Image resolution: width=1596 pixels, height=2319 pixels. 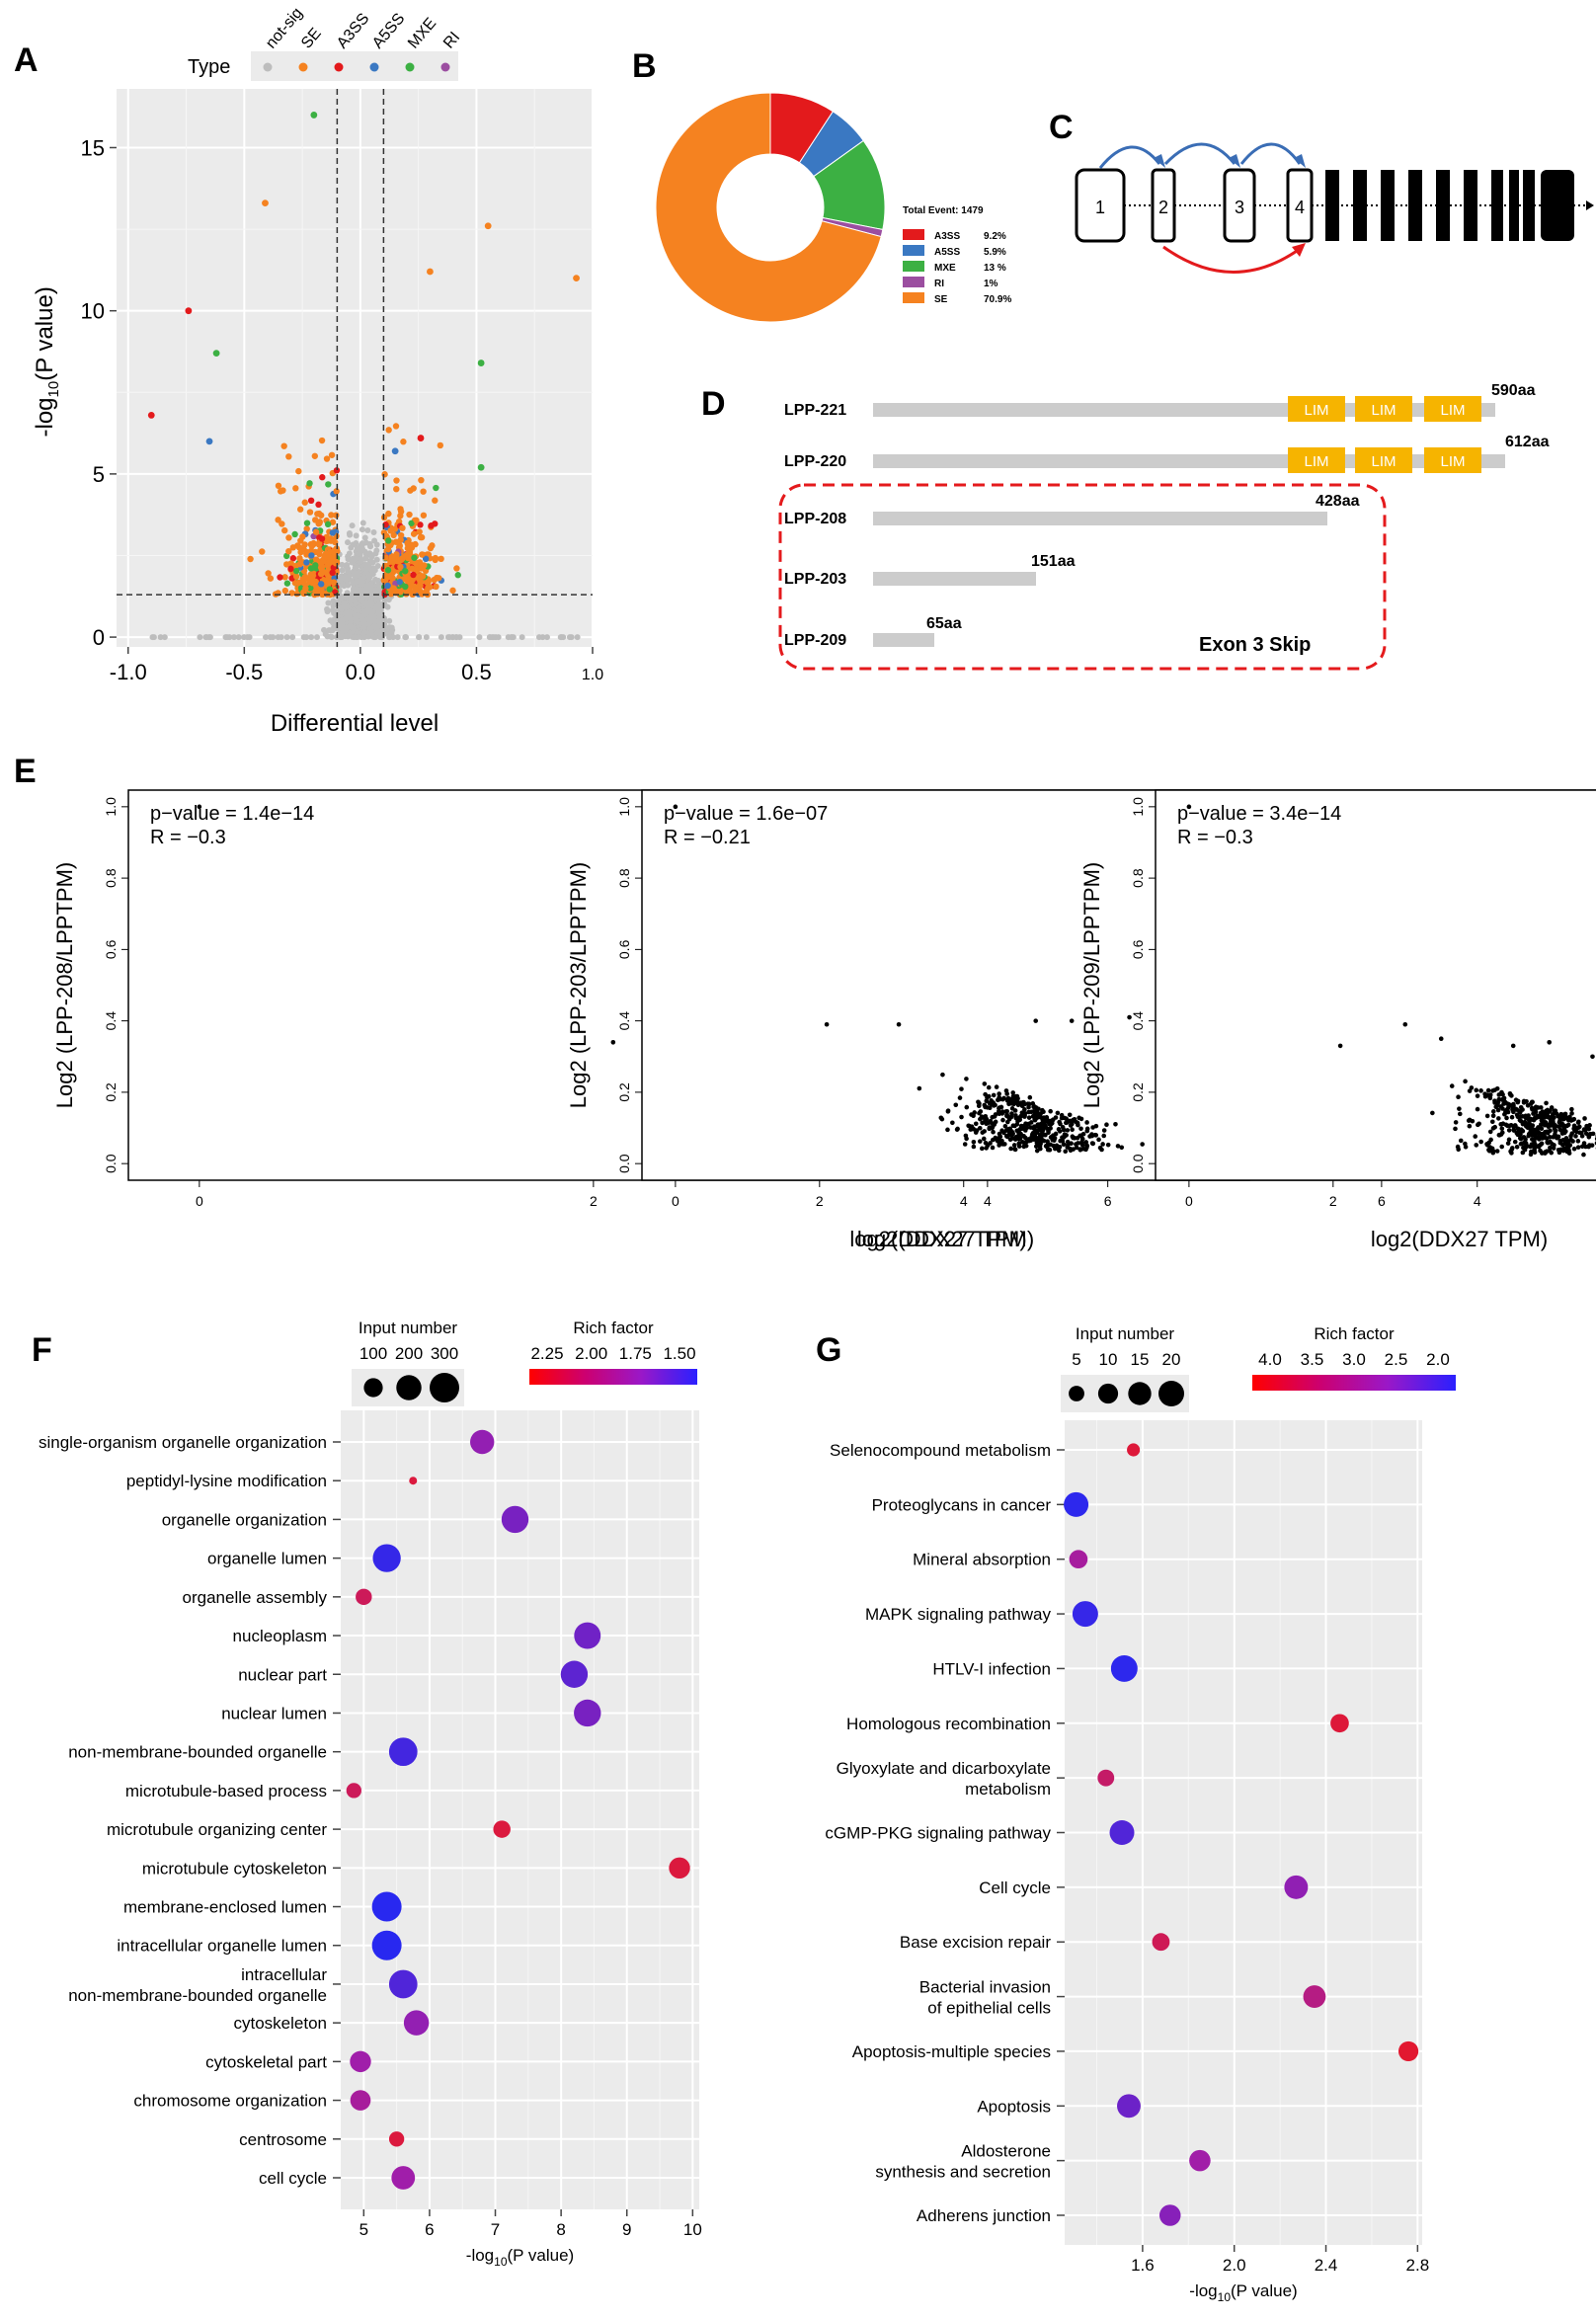 I want to click on x-axis-label: -log10(P value), so click(x=520, y=2257).